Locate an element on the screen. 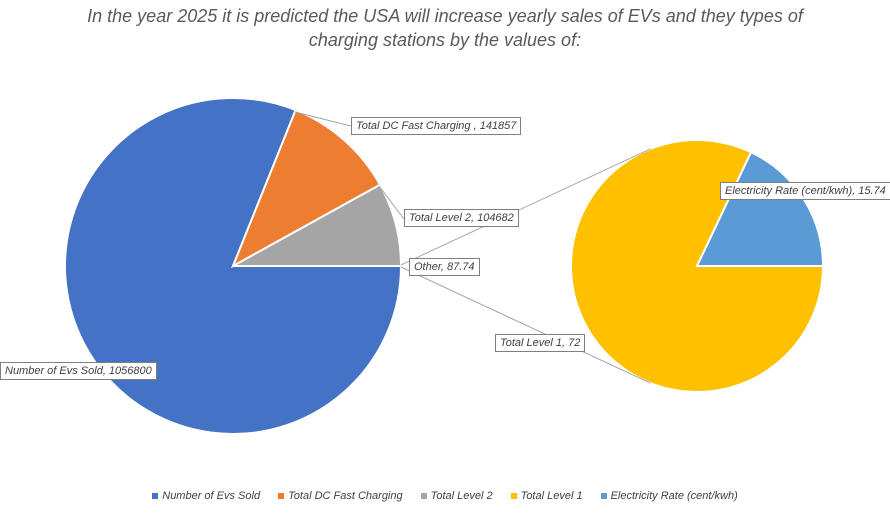 This screenshot has width=890, height=514. connector-line-bottom is located at coordinates (525, 325).